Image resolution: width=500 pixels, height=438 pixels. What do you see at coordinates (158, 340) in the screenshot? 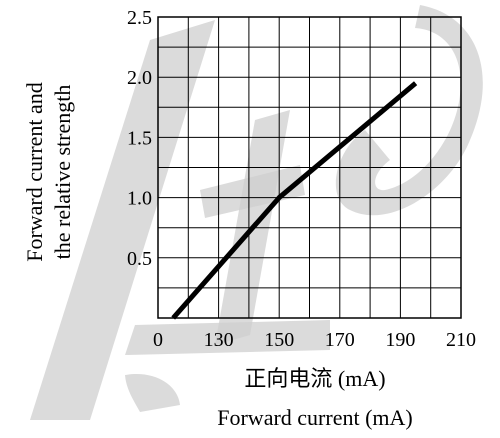
I see `x-tick-label: 0` at bounding box center [158, 340].